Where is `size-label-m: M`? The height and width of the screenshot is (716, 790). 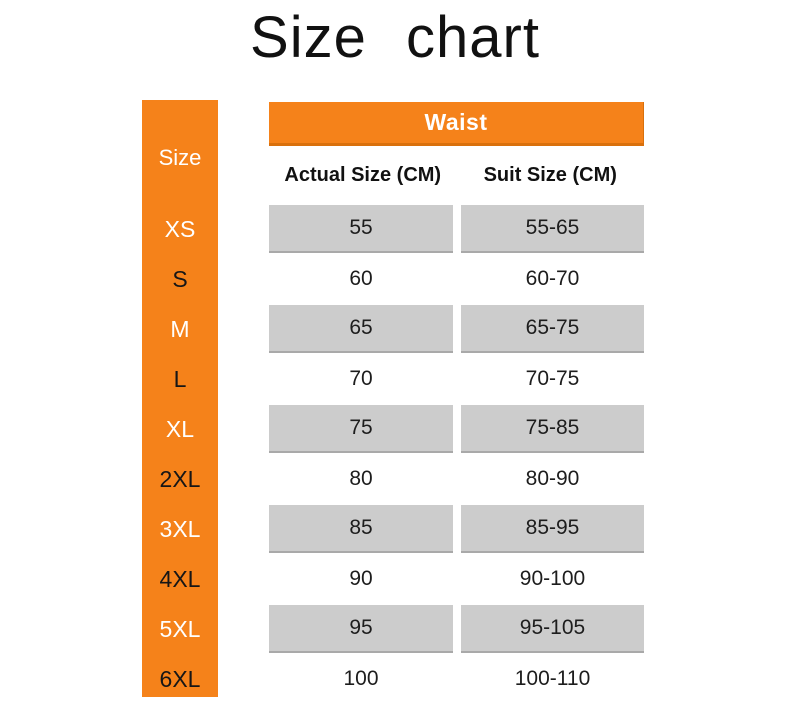 size-label-m: M is located at coordinates (180, 328).